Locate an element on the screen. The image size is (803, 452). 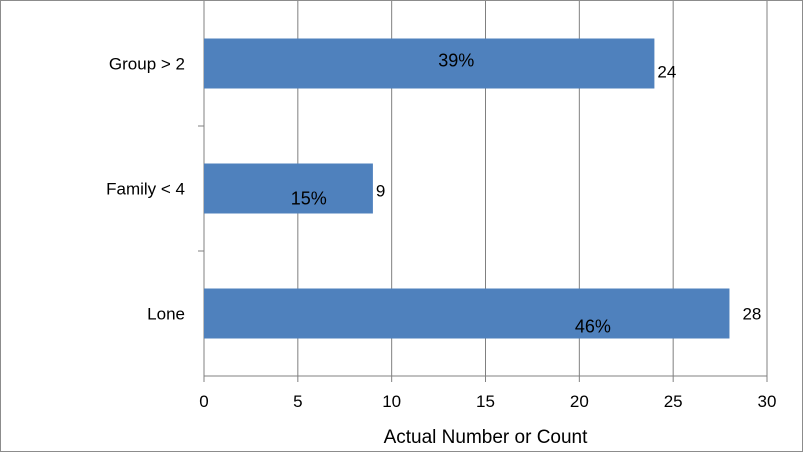
category-label: Group > 2 is located at coordinates (147, 64).